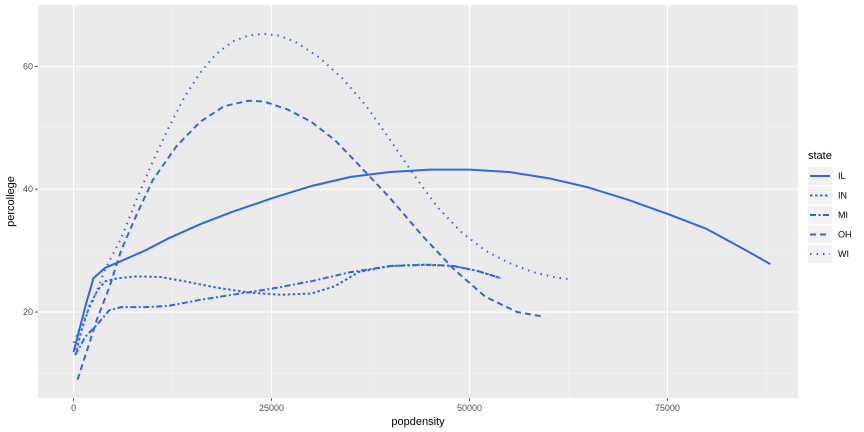  I want to click on series-line-in, so click(288, 309).